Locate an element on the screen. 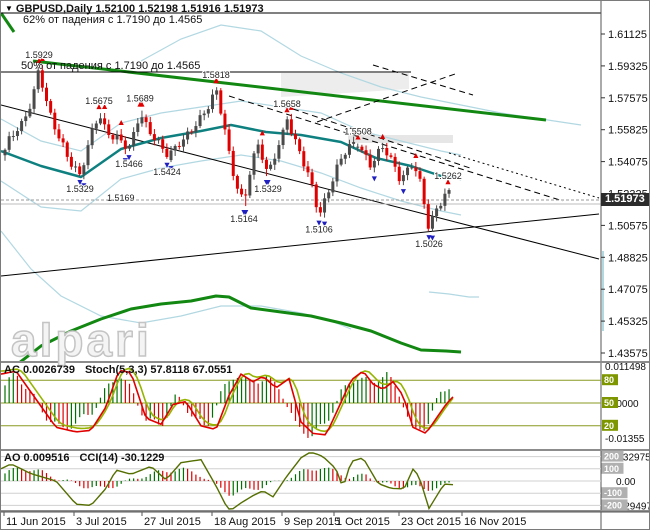 This screenshot has height=530, width=650. stoch-panel is located at coordinates (301, 402).